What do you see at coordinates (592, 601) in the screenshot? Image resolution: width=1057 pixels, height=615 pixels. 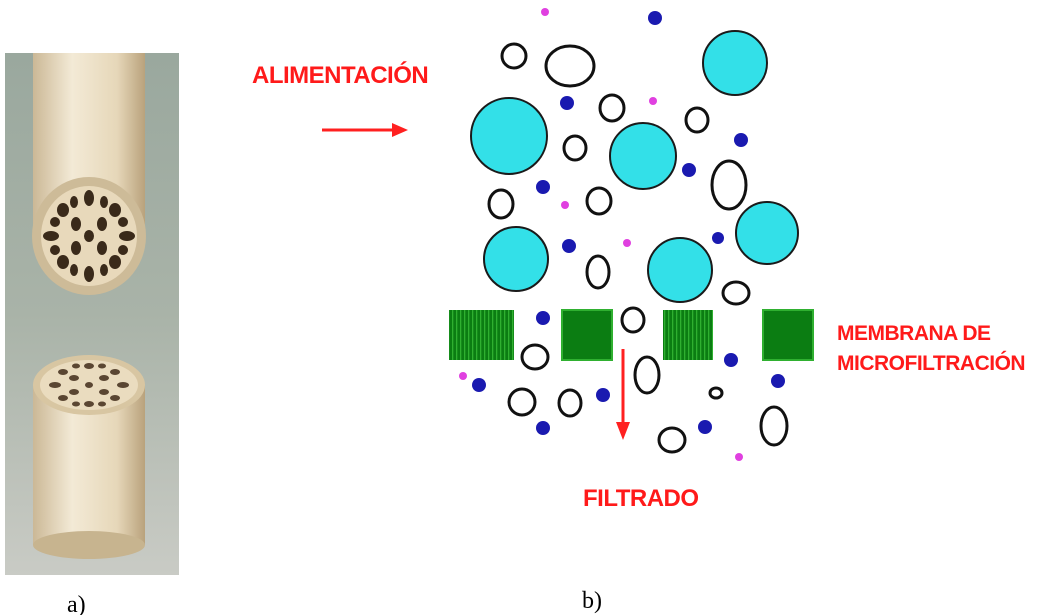 I see `caption-b: b)` at bounding box center [592, 601].